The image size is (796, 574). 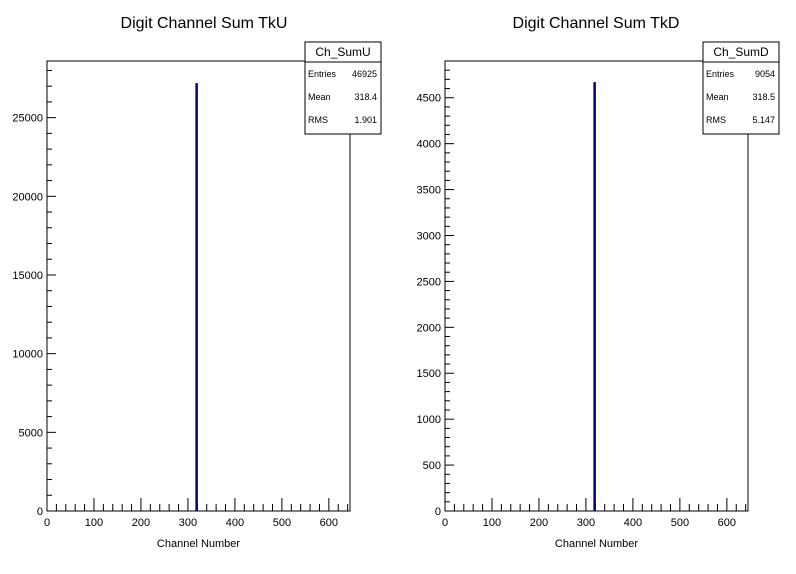 I want to click on y-tick-label: 10000, so click(x=27, y=355).